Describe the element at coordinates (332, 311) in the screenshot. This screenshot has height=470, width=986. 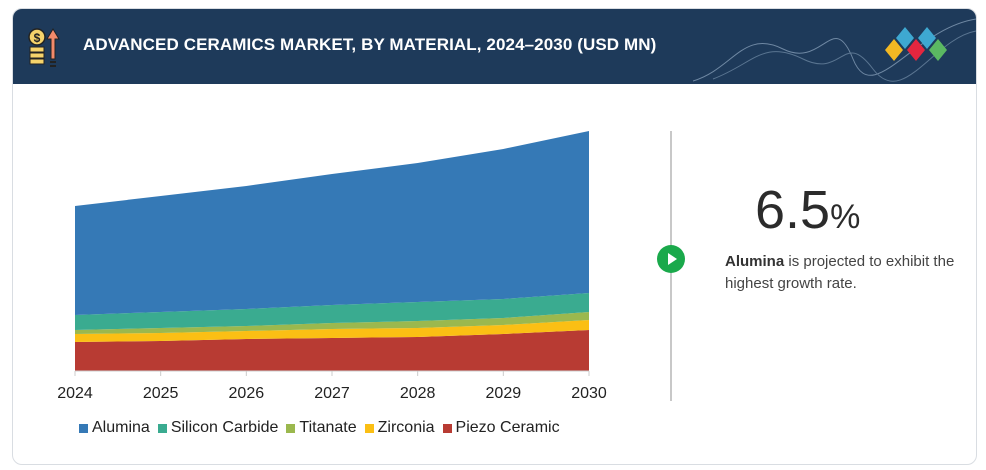
I see `area-silicon-carbide` at that location.